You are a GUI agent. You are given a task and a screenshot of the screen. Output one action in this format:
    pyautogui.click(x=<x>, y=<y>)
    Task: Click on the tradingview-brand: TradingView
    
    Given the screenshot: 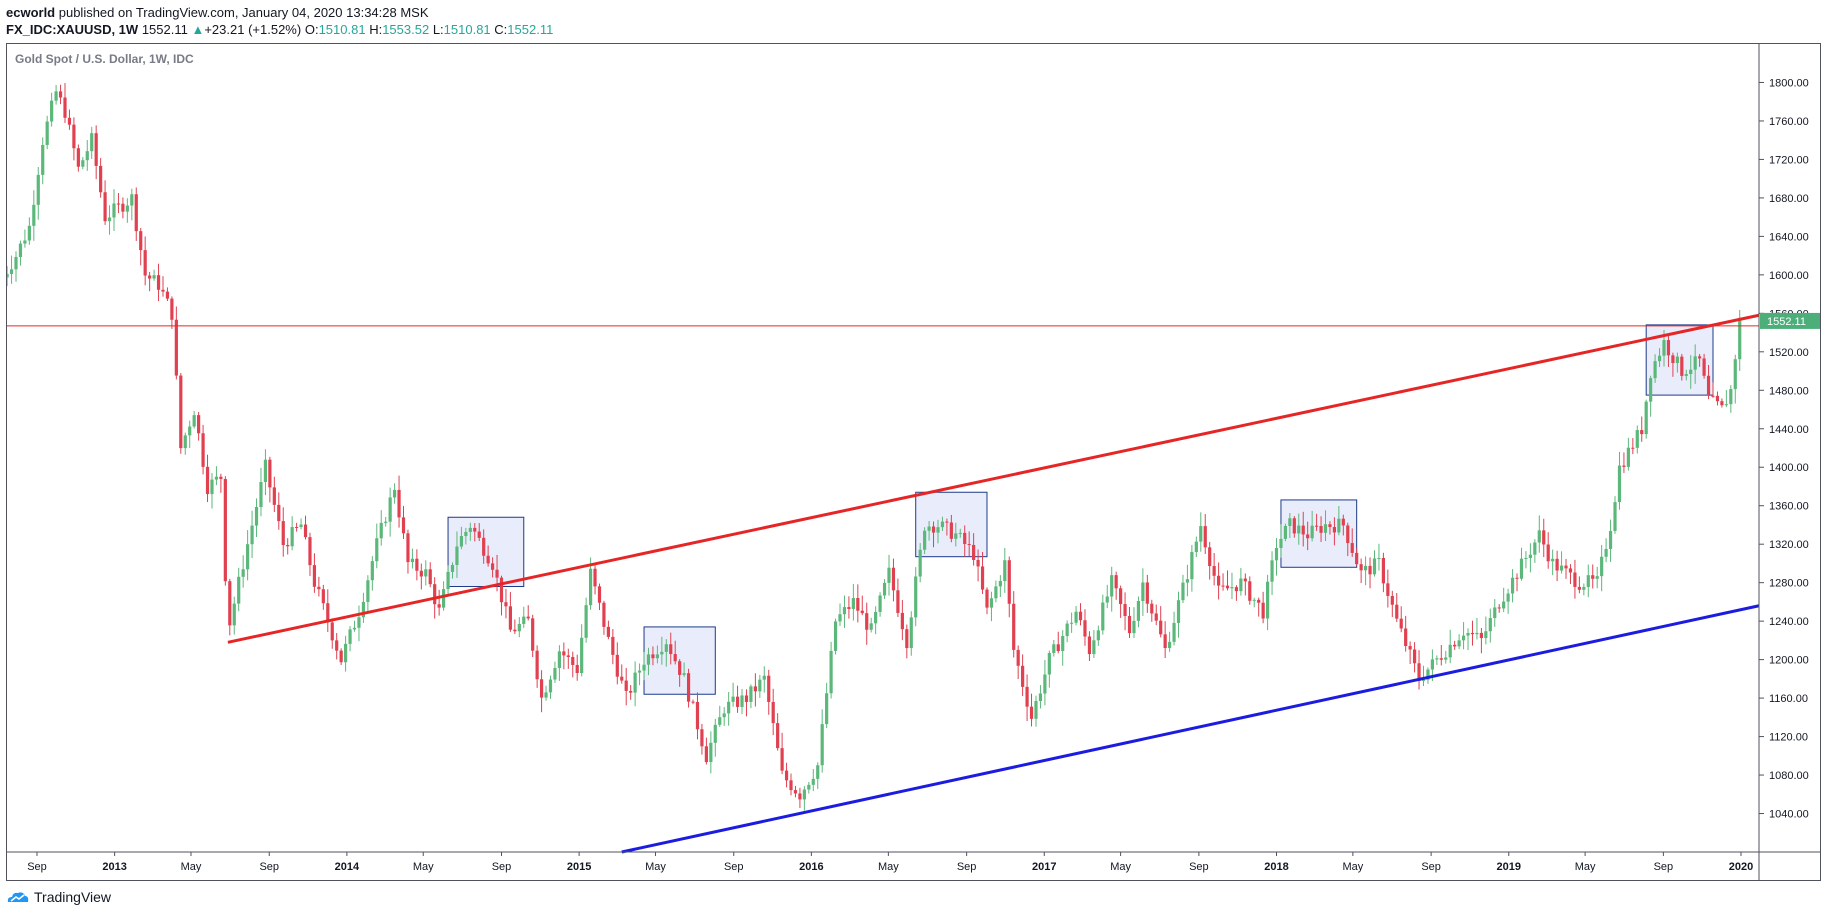 What is the action you would take?
    pyautogui.click(x=73, y=897)
    